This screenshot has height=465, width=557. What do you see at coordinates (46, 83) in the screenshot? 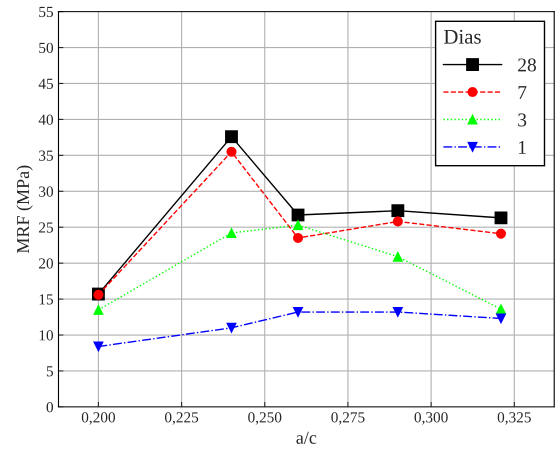
I see `y-tick-label: 45` at bounding box center [46, 83].